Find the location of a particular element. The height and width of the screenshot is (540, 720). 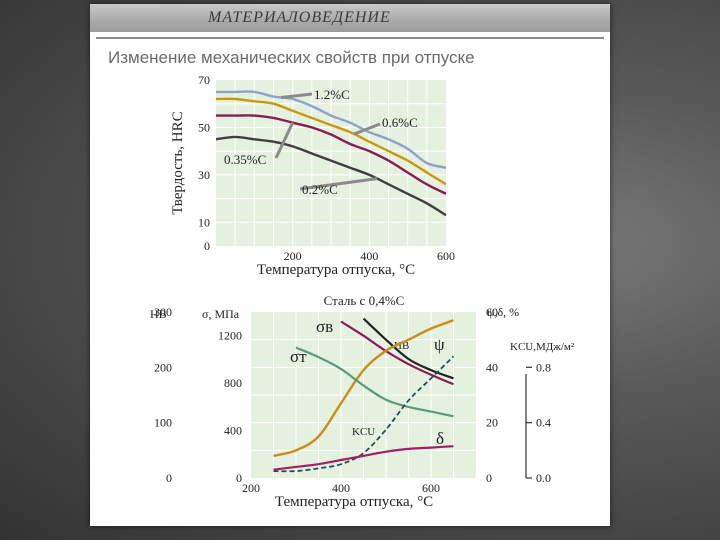

header-title: МАТЕРИАЛОВЕДЕНИЕ is located at coordinates (299, 17).